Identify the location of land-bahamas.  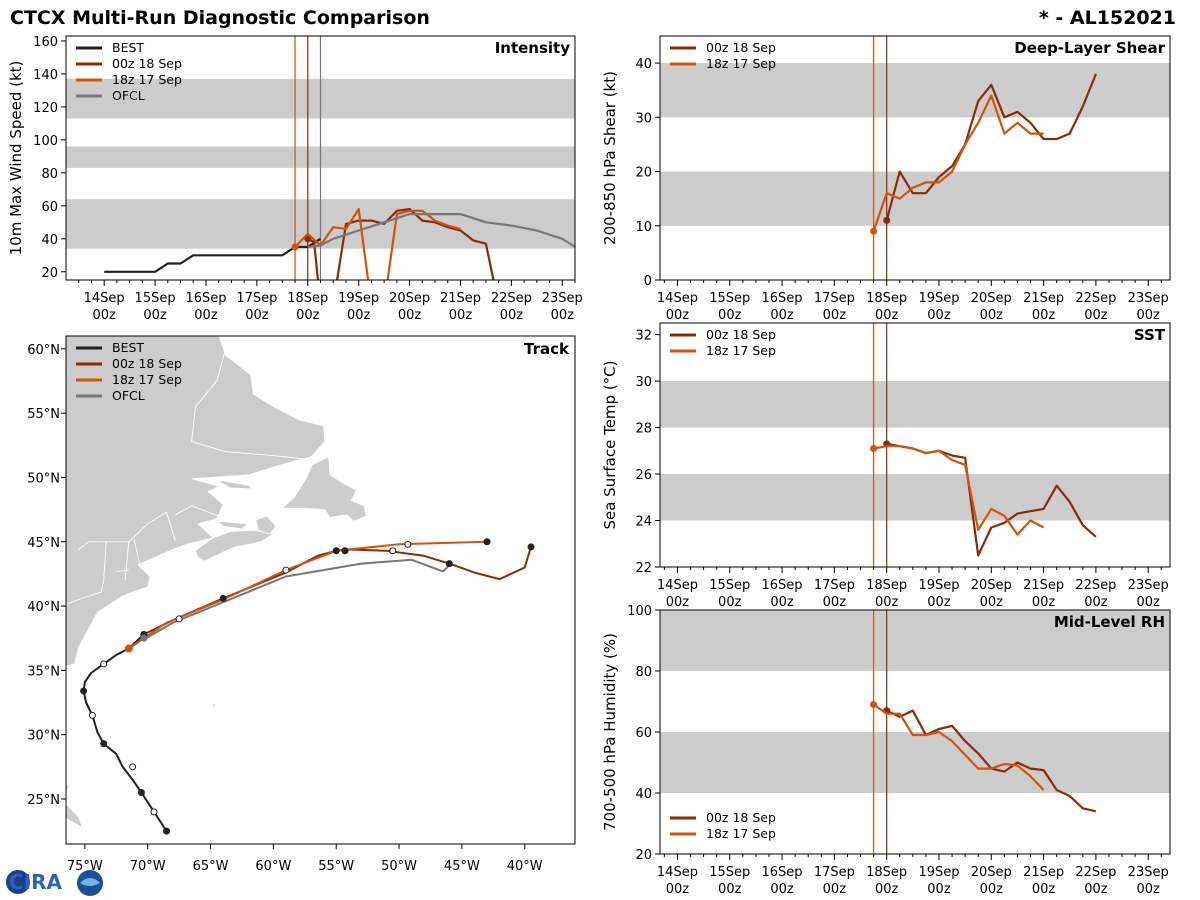
(75, 805).